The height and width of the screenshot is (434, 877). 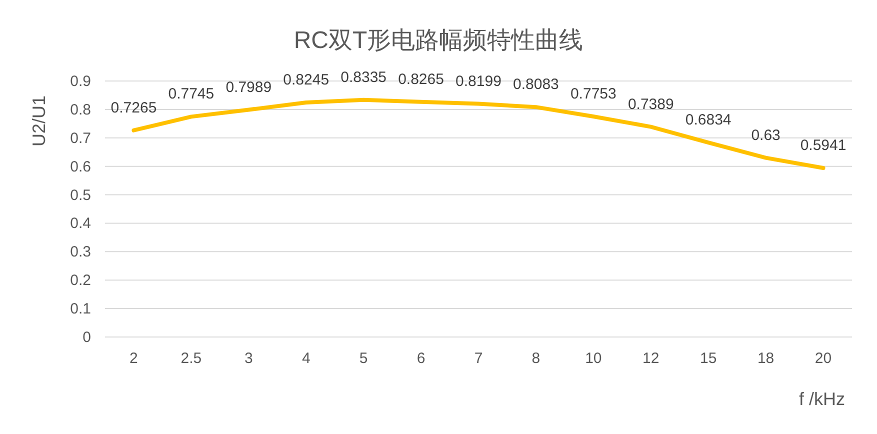 What do you see at coordinates (191, 94) in the screenshot?
I see `data-label: 0.7745` at bounding box center [191, 94].